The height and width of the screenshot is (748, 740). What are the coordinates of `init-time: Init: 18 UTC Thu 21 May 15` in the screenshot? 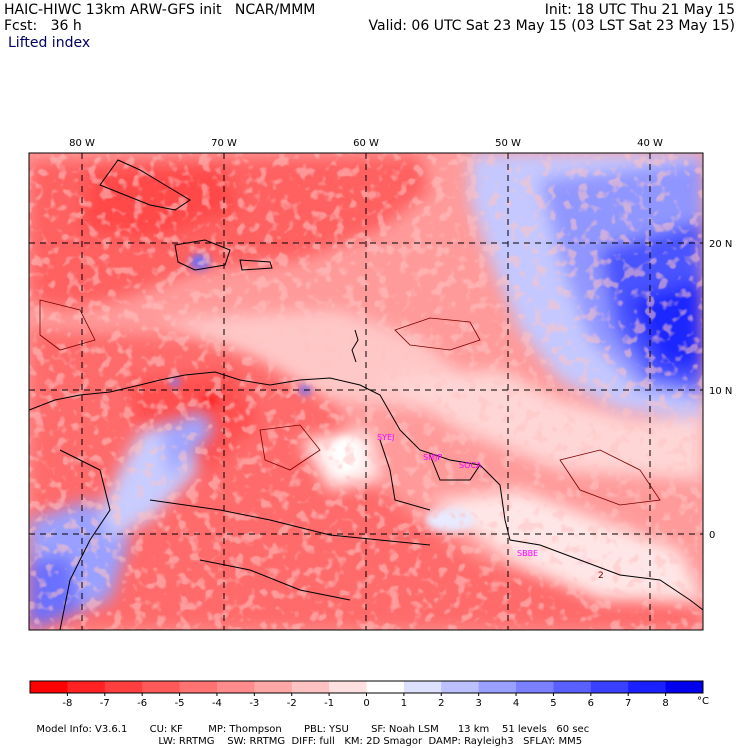 It's located at (639, 10).